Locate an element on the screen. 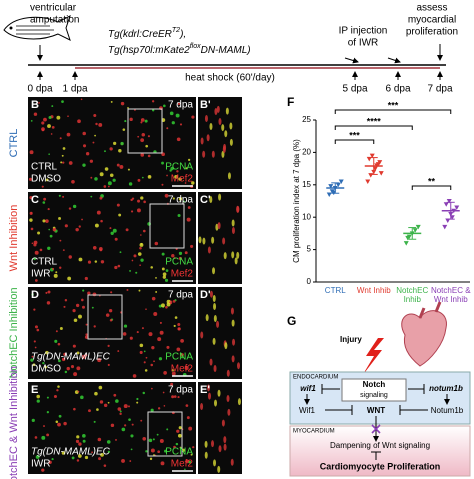 This screenshot has height=479, width=474. assess-label: assess is located at coordinates (431, 8).